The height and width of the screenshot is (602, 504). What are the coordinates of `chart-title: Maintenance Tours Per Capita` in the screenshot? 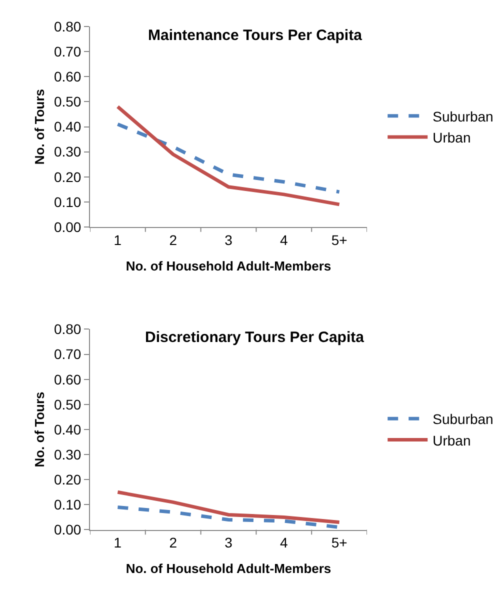 It's located at (255, 35).